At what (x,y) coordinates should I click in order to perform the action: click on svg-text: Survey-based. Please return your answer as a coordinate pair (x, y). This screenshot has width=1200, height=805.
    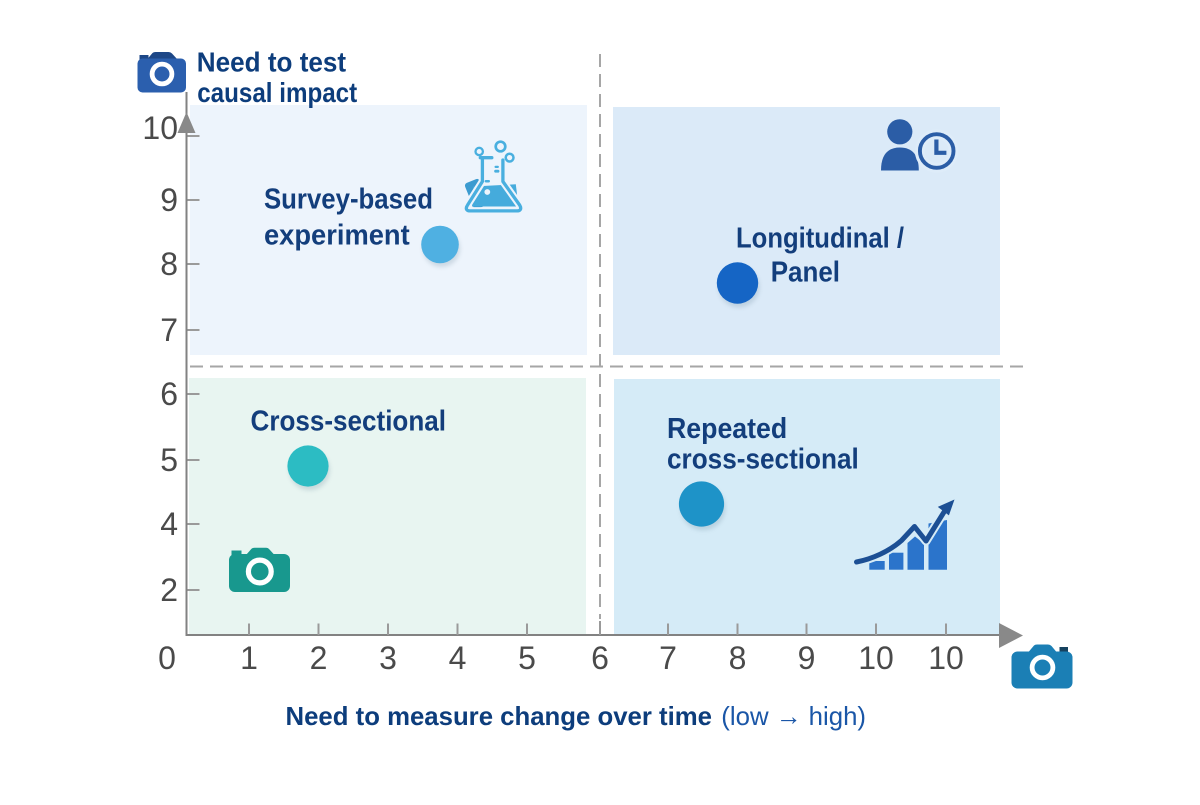
    Looking at the image, I should click on (348, 200).